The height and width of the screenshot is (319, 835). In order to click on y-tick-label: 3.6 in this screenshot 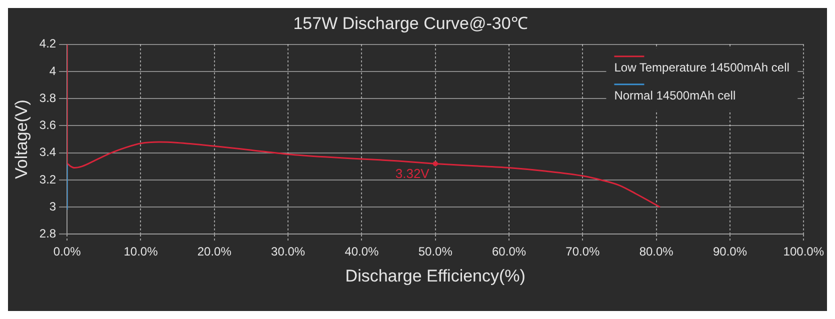, I will do `click(47, 125)`.